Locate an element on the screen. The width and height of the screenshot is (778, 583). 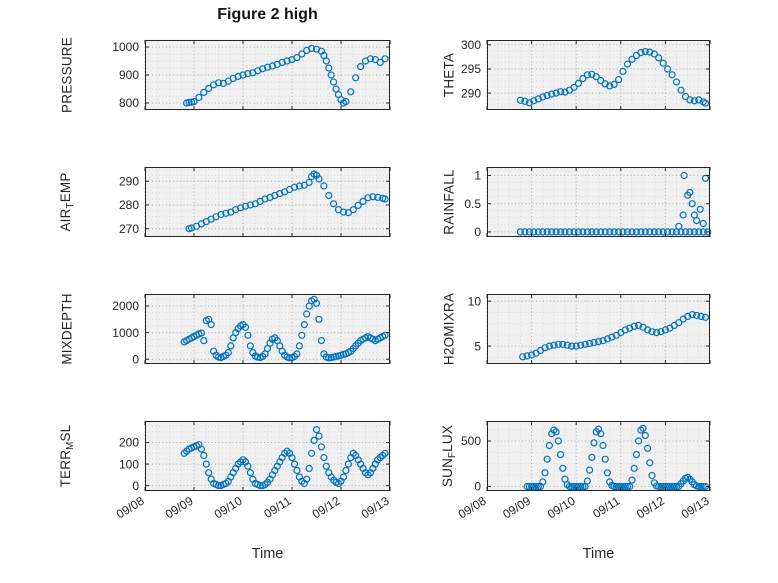
svg-text: 0.5 is located at coordinates (472, 204).